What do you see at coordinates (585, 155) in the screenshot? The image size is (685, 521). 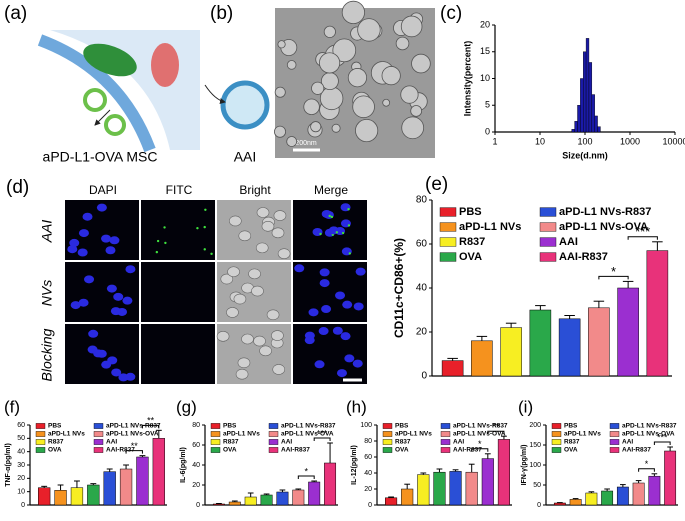 I see `x-axis-label: Size(d.nm)` at bounding box center [585, 155].